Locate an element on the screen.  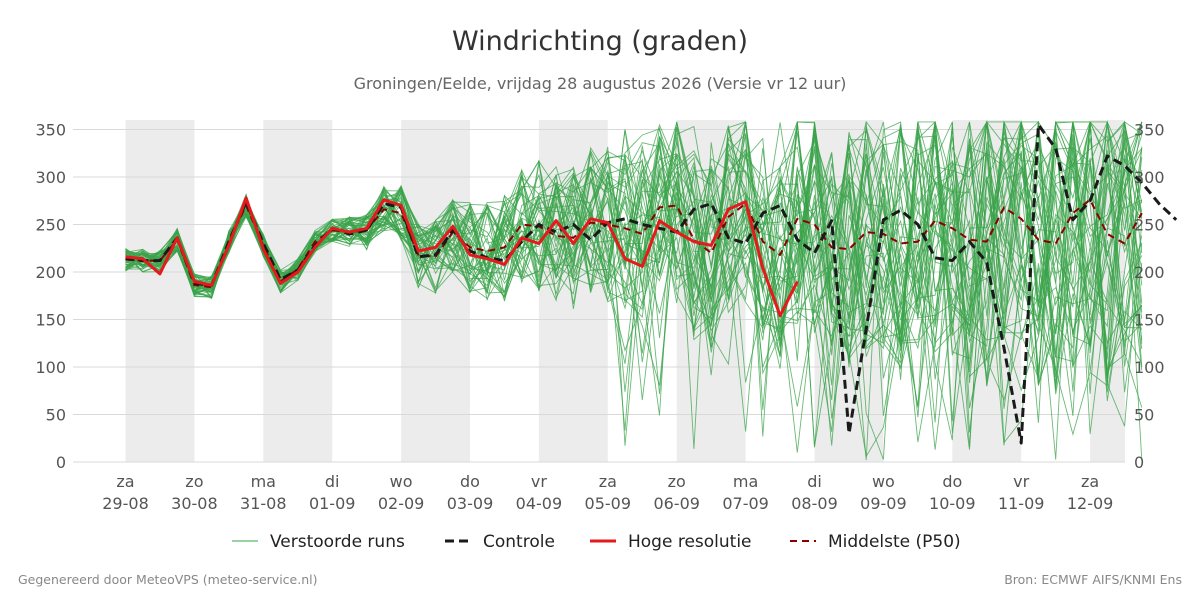
series-line-middelste-p50 is located at coordinates (634, 243).